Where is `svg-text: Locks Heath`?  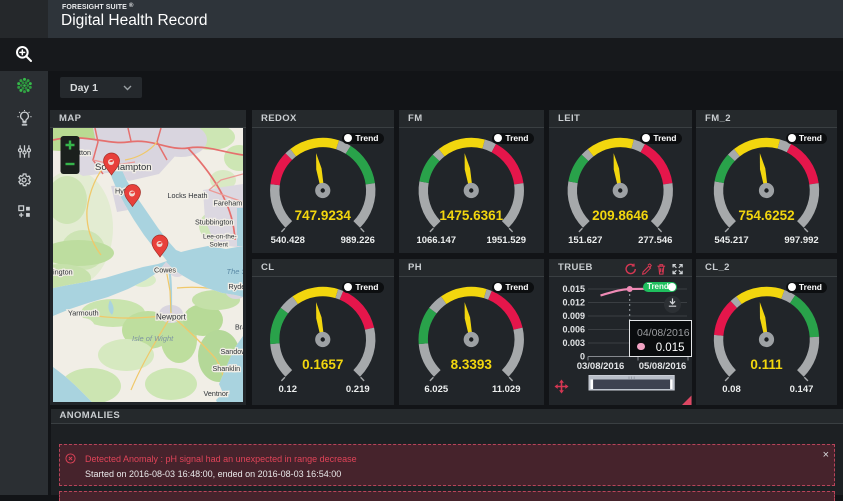 svg-text: Locks Heath is located at coordinates (188, 195).